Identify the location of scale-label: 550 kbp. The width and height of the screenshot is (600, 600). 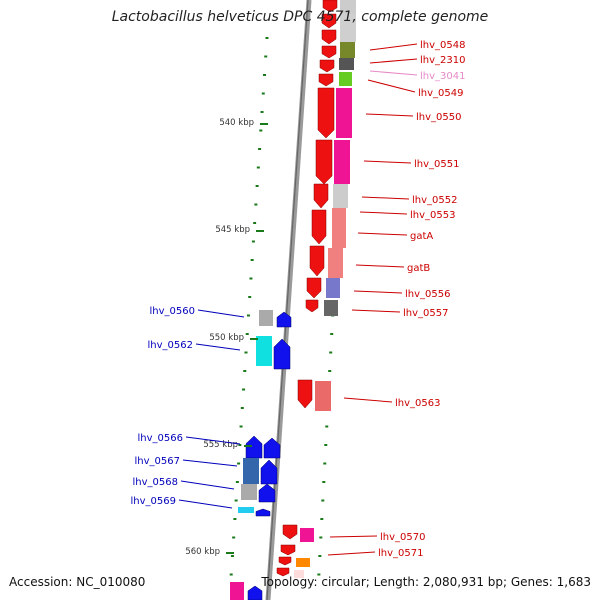
(226, 338).